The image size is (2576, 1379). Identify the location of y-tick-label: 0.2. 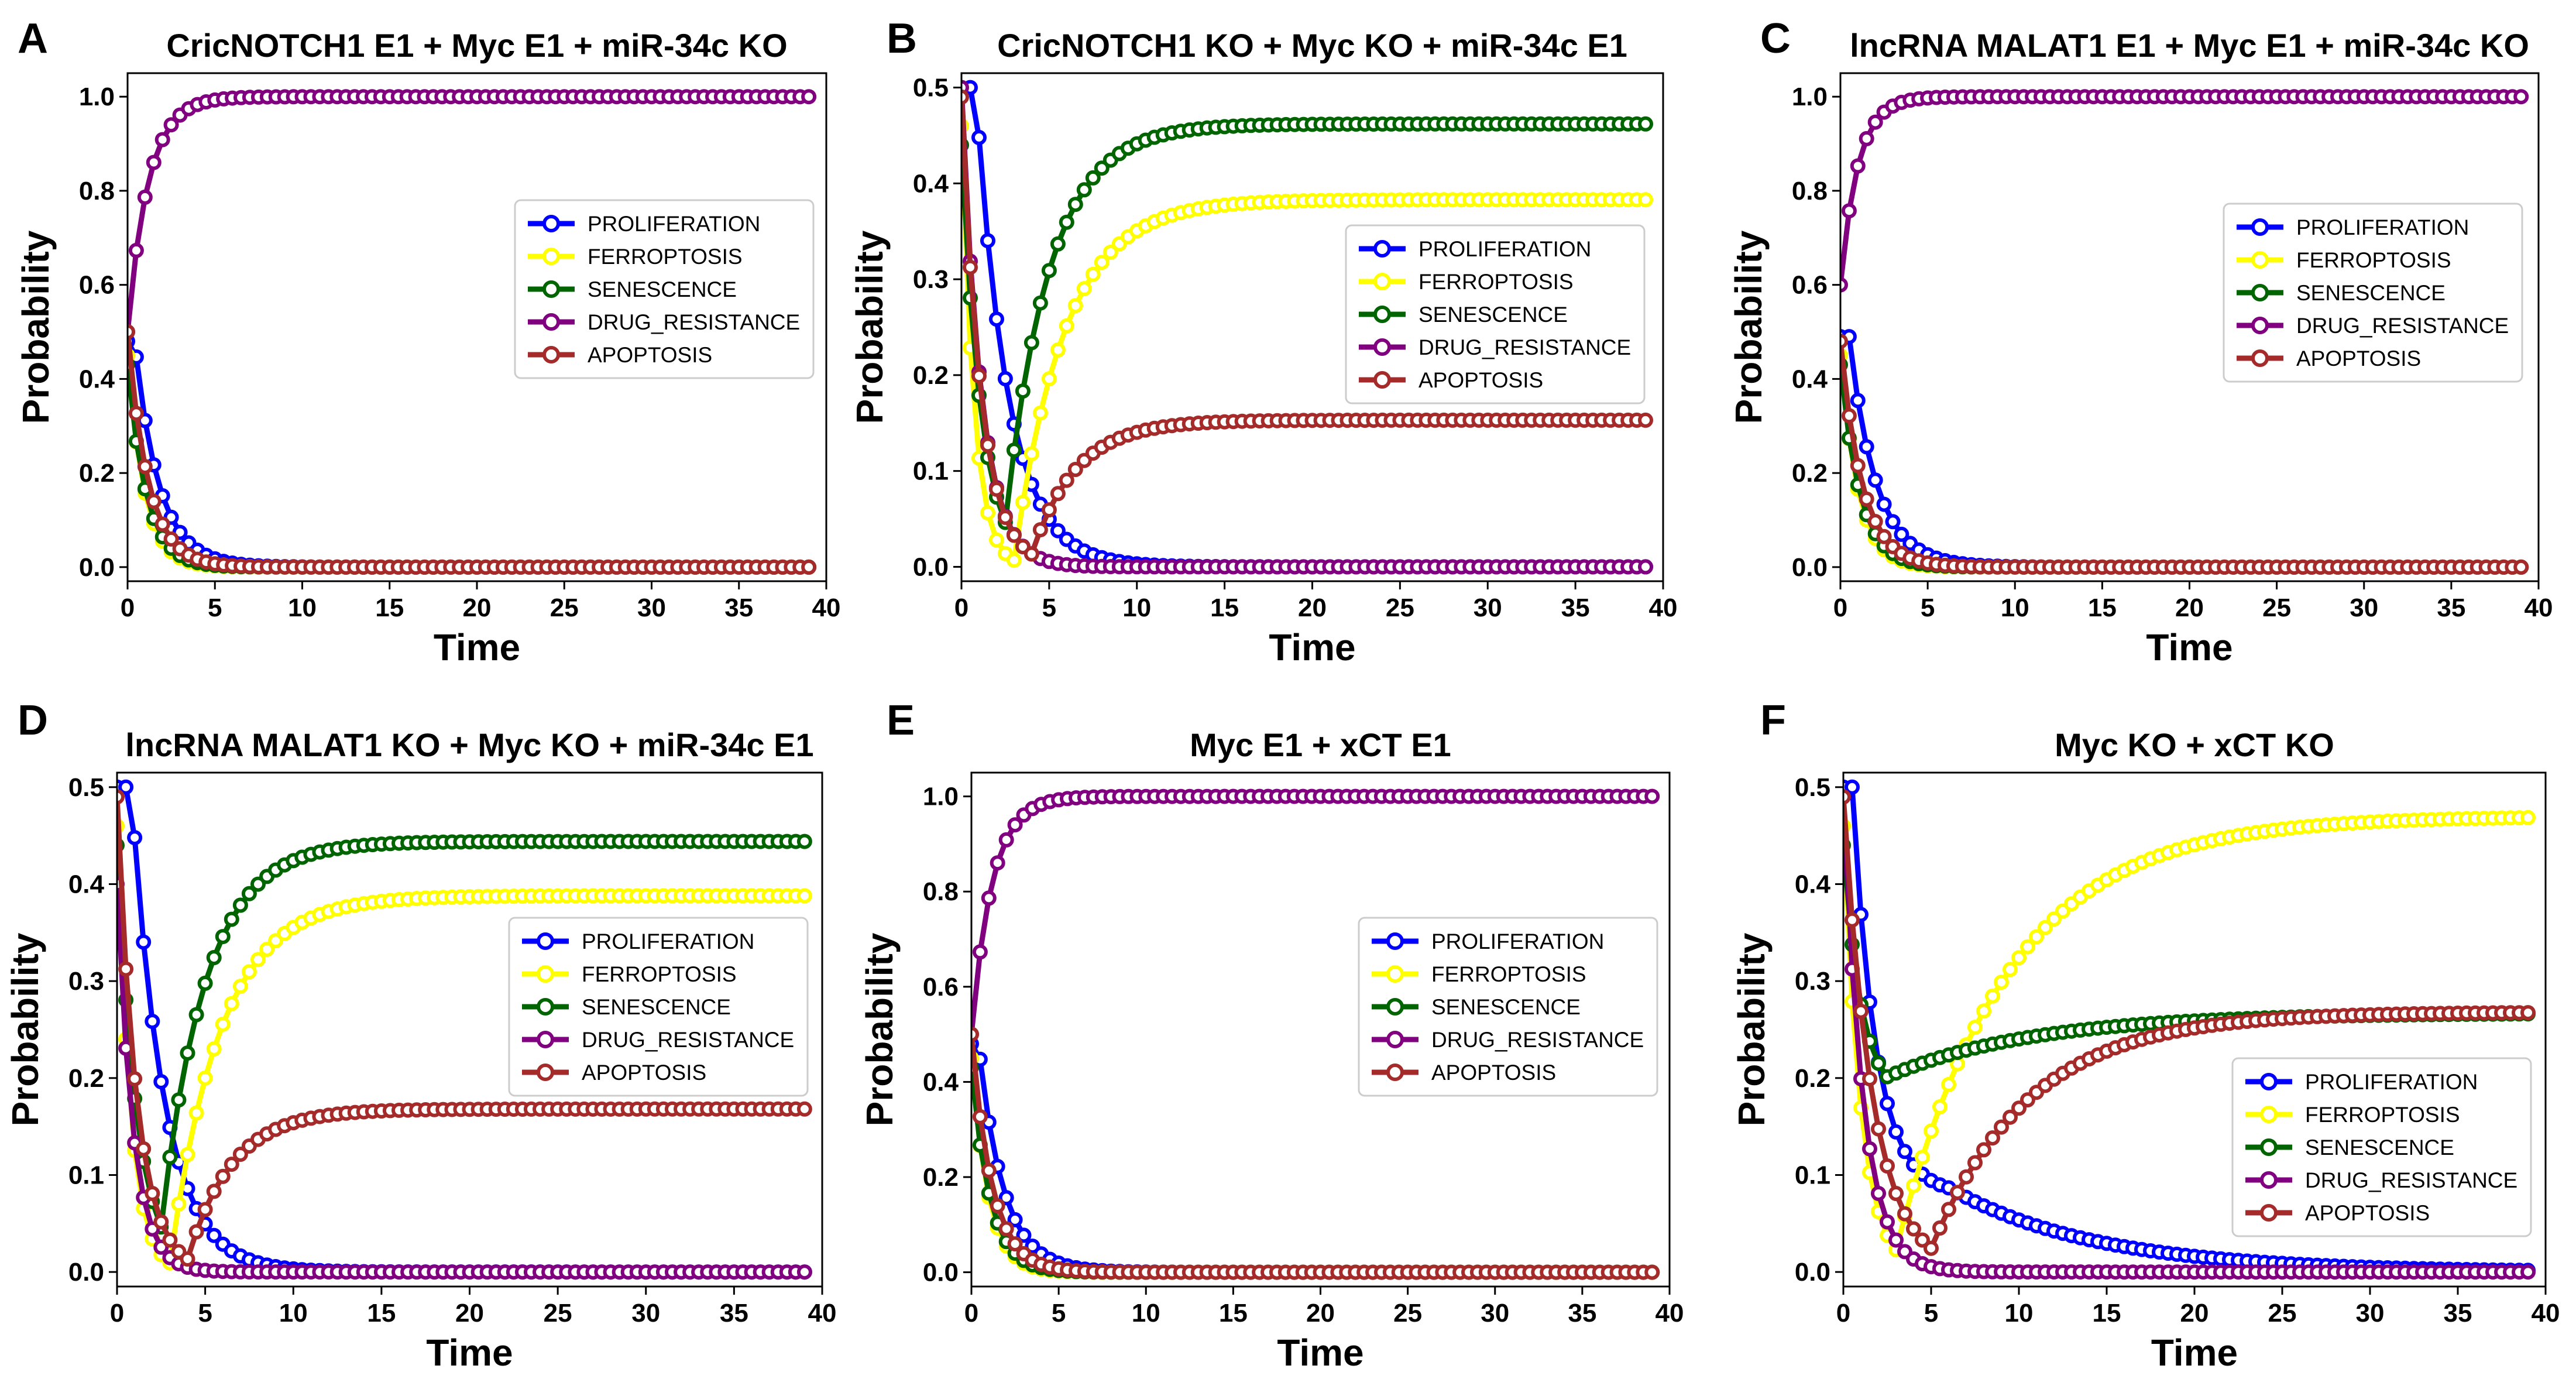
(97, 473).